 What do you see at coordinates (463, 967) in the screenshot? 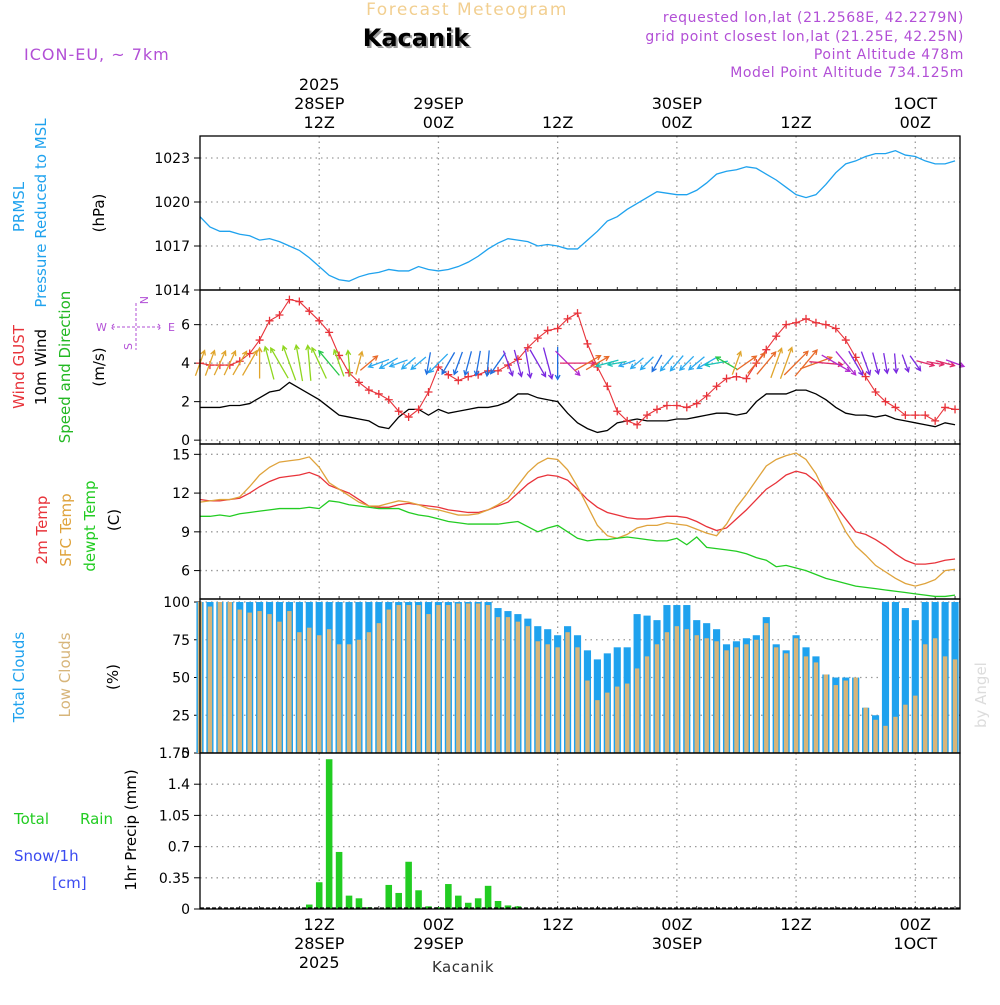
I see `footer-station: Kacanik` at bounding box center [463, 967].